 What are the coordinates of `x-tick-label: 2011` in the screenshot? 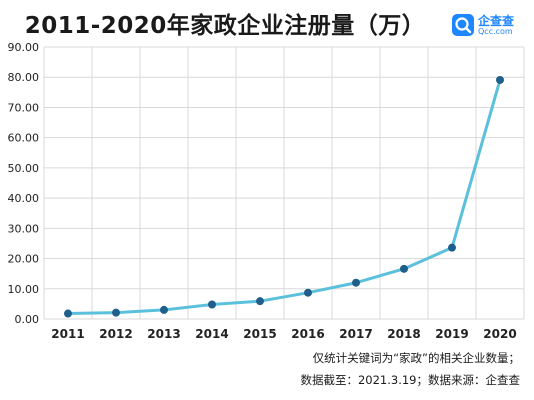 It's located at (67, 334).